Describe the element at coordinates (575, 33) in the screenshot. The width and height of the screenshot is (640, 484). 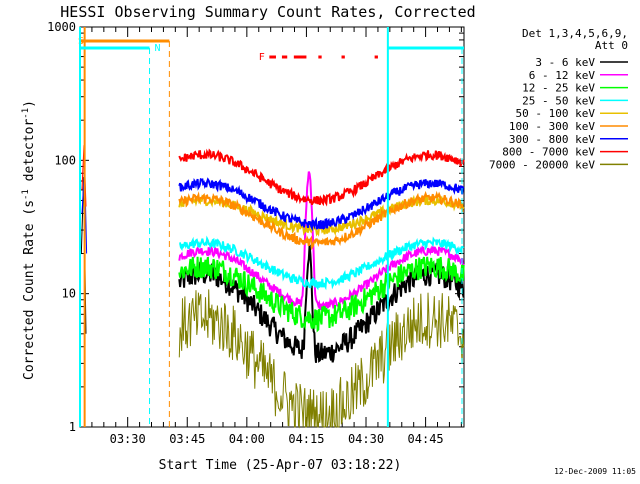
I see `legend-header: Det 1,3,4,5,6,9,` at that location.